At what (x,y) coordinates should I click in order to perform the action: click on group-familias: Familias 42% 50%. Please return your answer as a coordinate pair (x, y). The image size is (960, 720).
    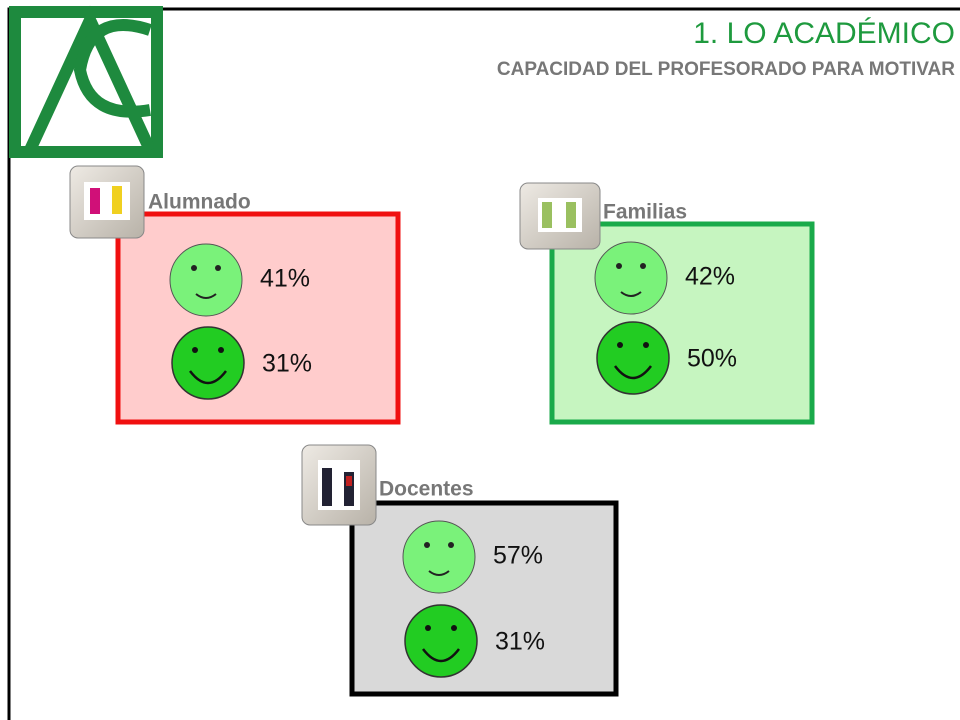
    Looking at the image, I should click on (667, 303).